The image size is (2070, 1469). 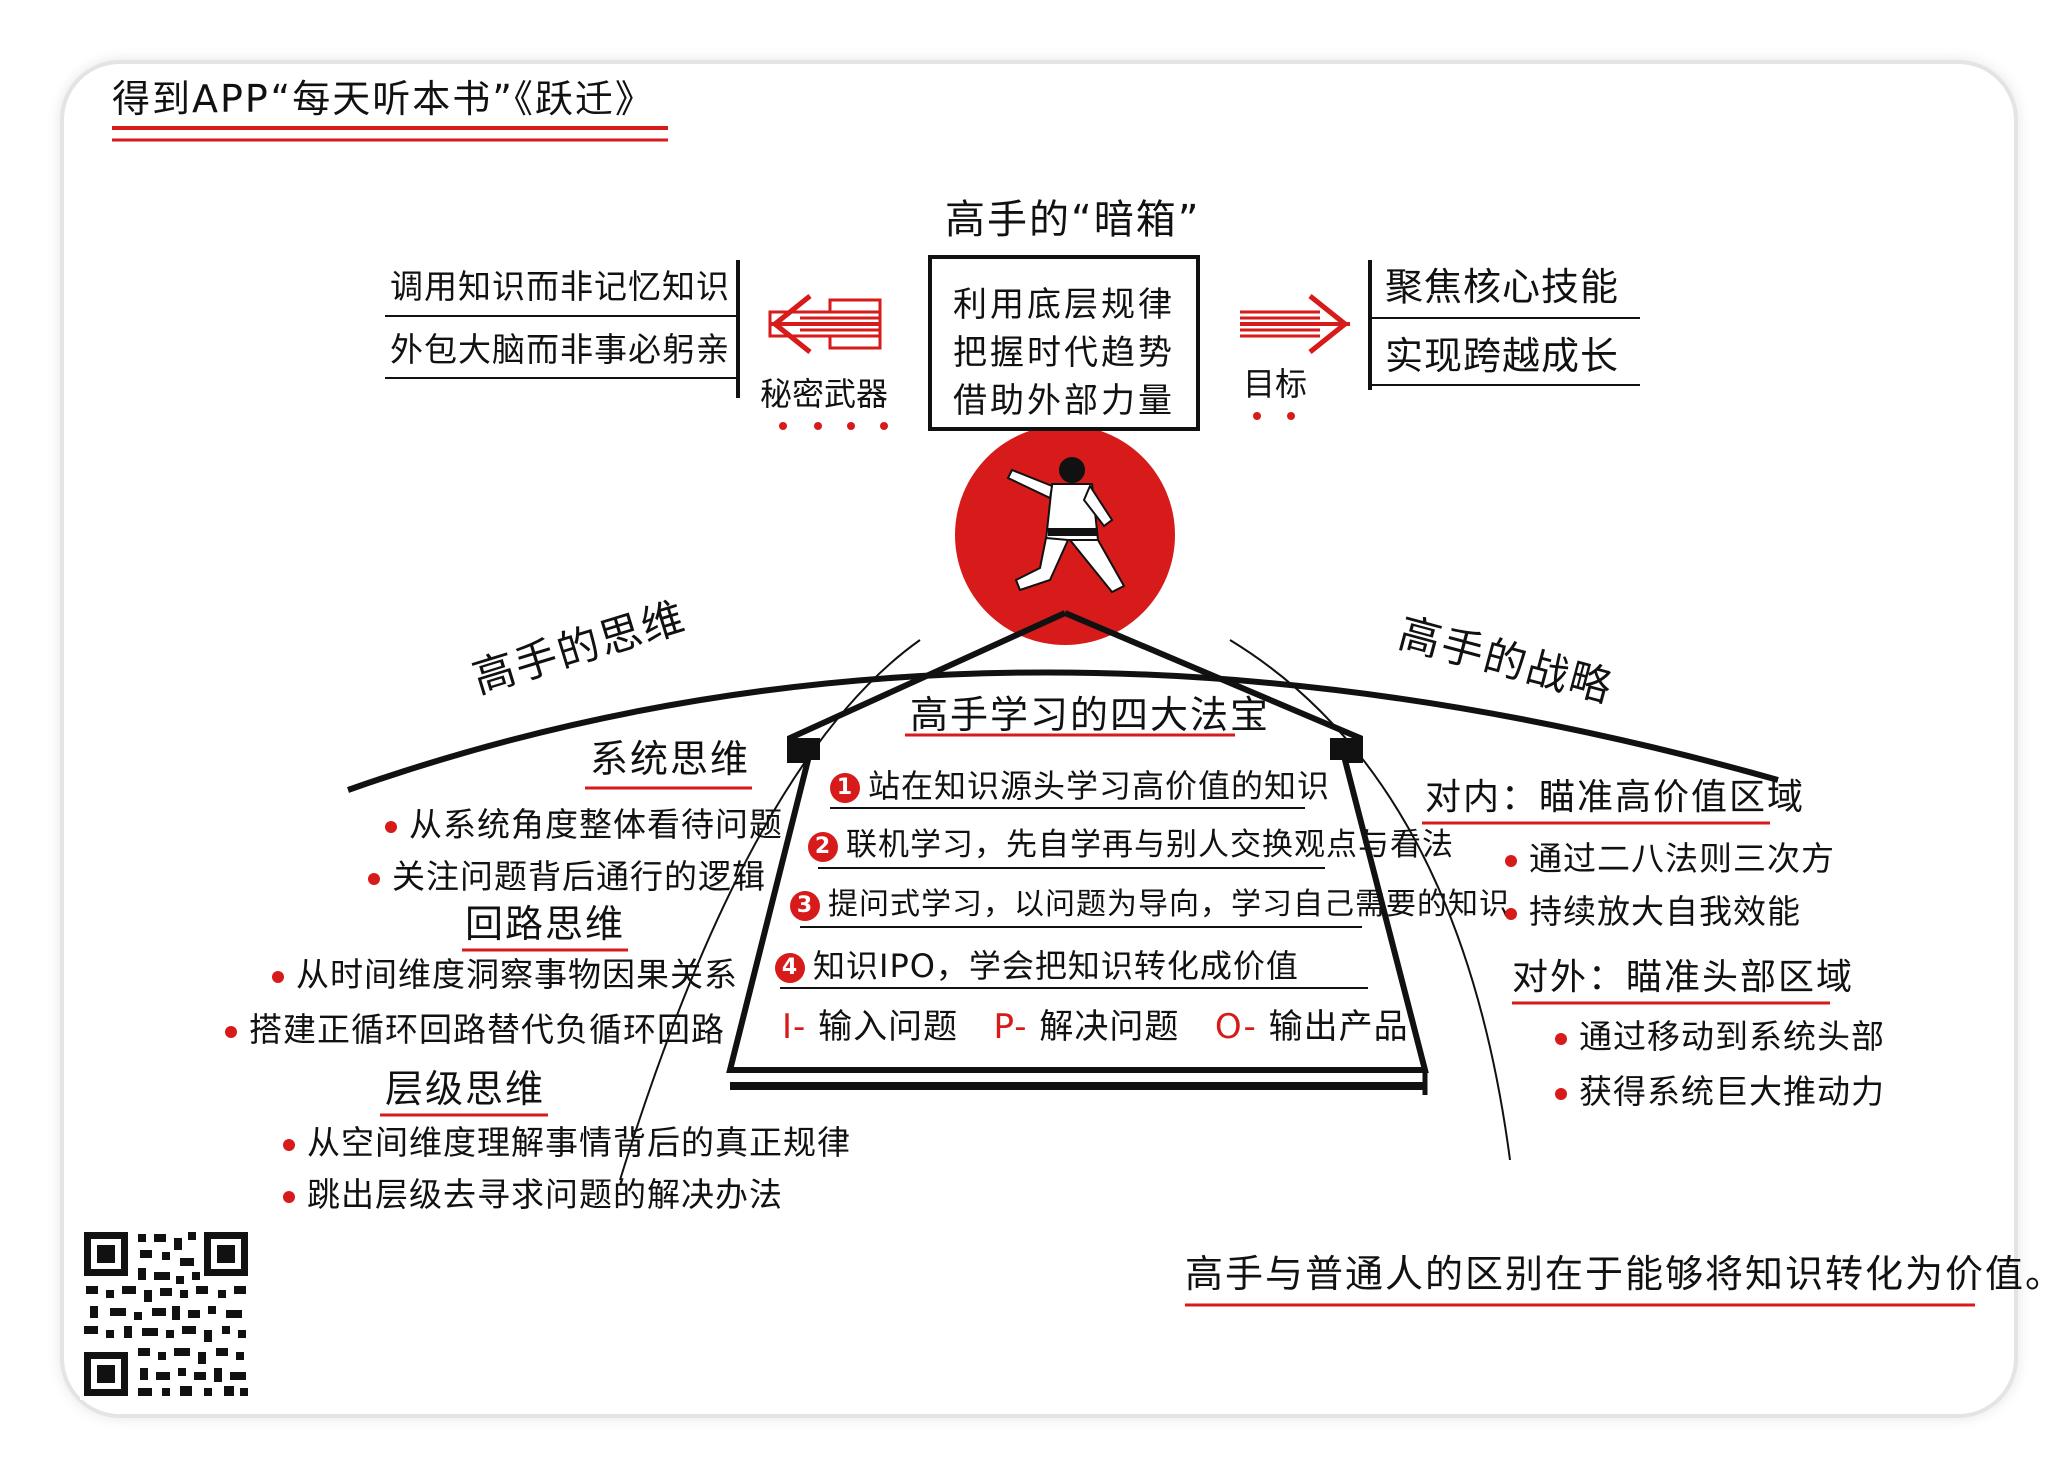 I want to click on level-thinking-item: 跳出层级去寻求问题的解决办法, so click(x=533, y=1194).